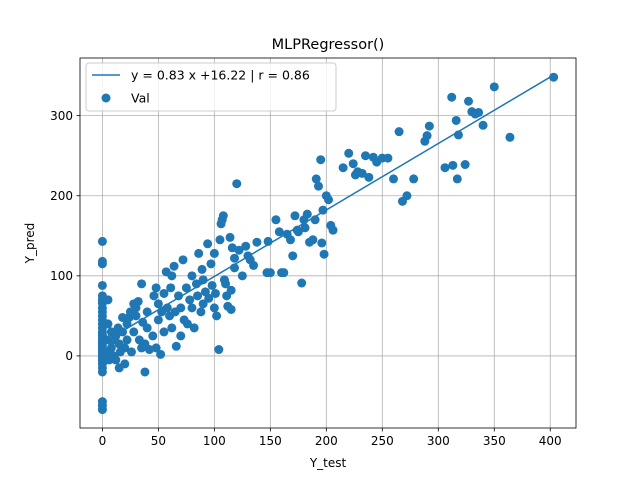  What do you see at coordinates (30, 244) in the screenshot?
I see `y-axis-label: Y_pred` at bounding box center [30, 244].